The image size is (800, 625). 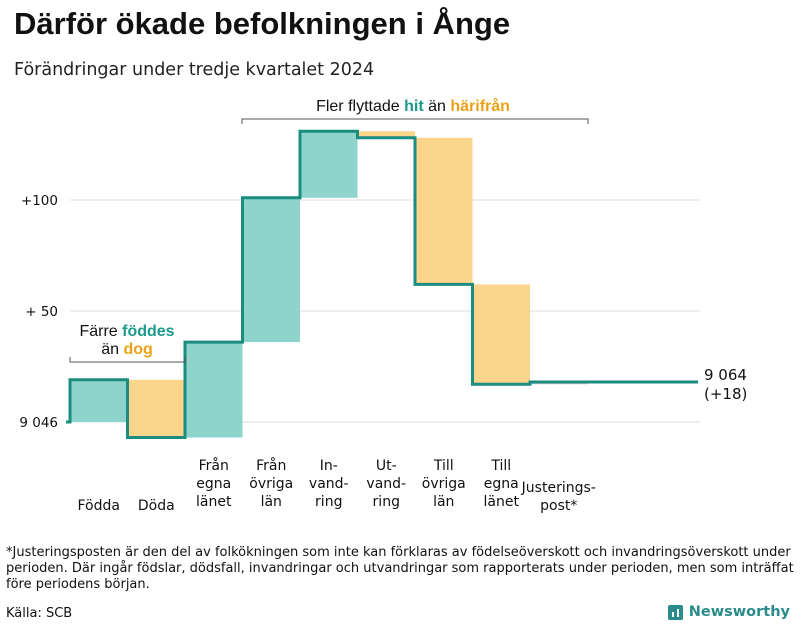 I want to click on end-value-label: 9 064, so click(x=725, y=375).